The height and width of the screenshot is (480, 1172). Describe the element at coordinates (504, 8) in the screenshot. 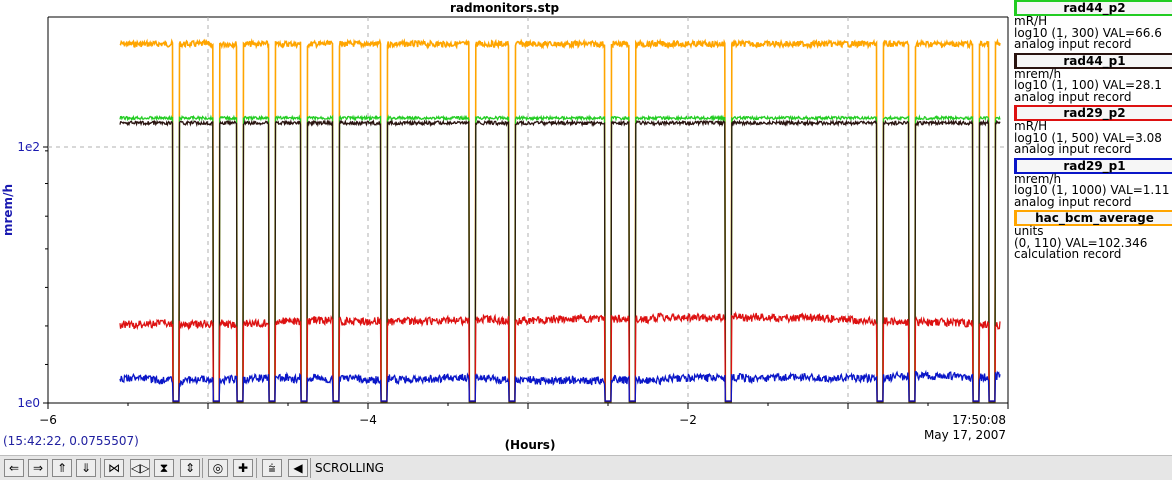

I see `plot-title: radmonitors.stp` at that location.